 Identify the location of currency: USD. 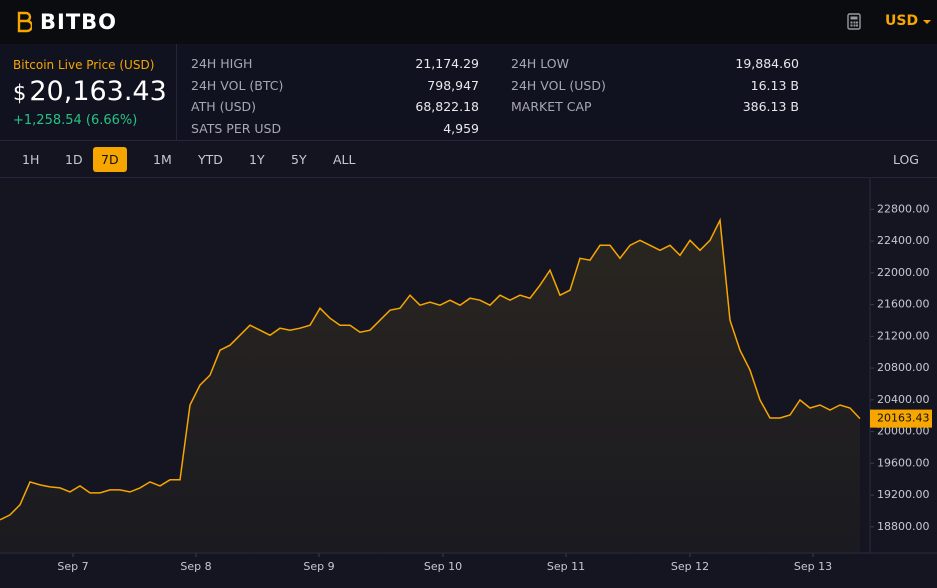
(902, 21).